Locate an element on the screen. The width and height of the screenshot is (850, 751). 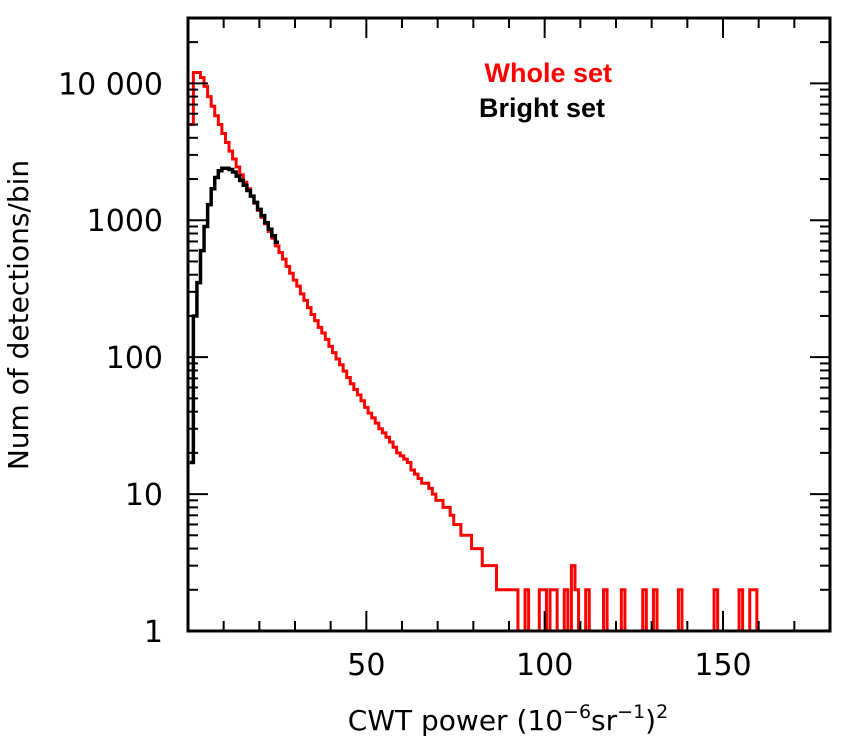
legend-item-whole-set: Whole set is located at coordinates (548, 73).